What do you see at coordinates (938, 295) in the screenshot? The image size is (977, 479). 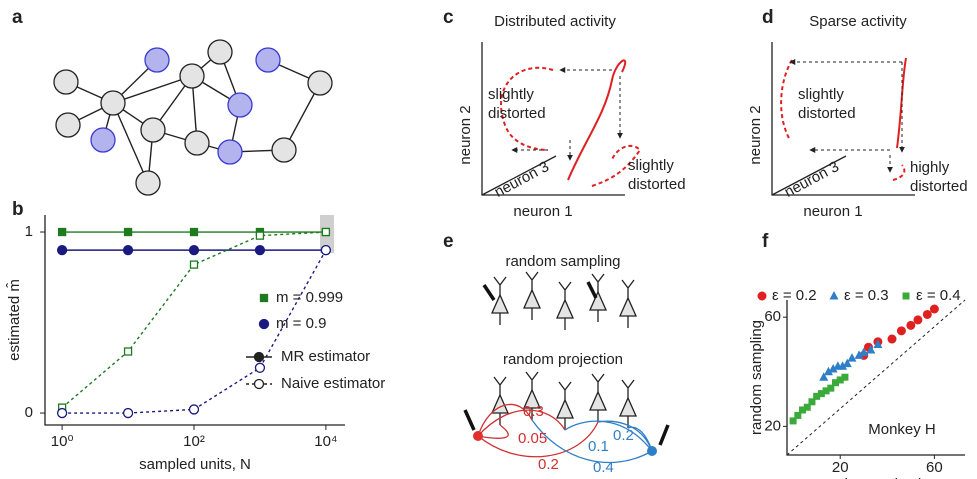 I see `legend-label: ε = 0.4` at bounding box center [938, 295].